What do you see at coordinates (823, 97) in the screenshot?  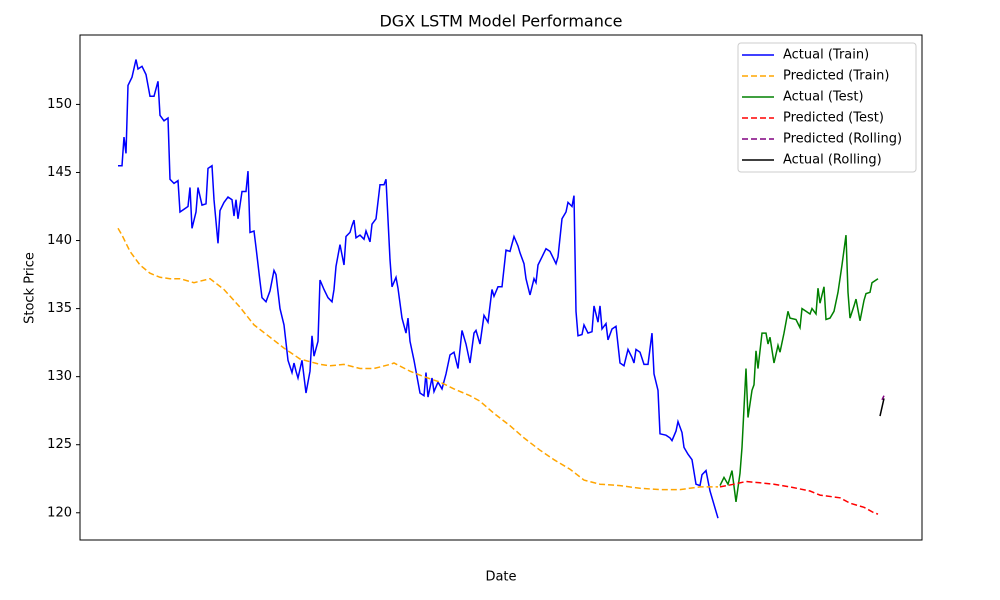 I see `legend-label: Actual (Test)` at bounding box center [823, 97].